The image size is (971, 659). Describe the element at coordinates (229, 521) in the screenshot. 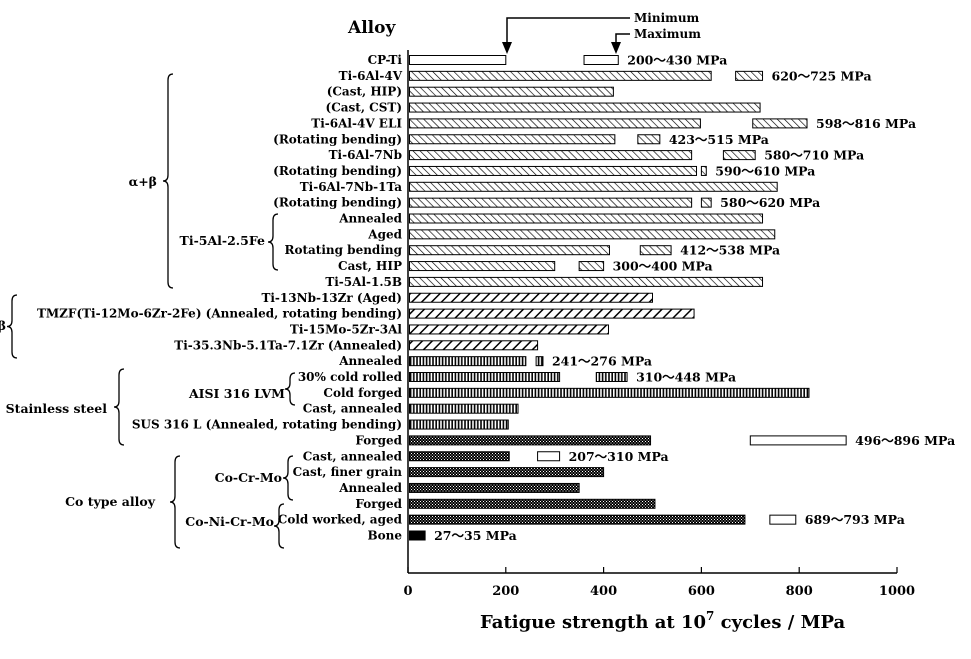

I see `group-label: Co-Ni-Cr-Mo` at that location.